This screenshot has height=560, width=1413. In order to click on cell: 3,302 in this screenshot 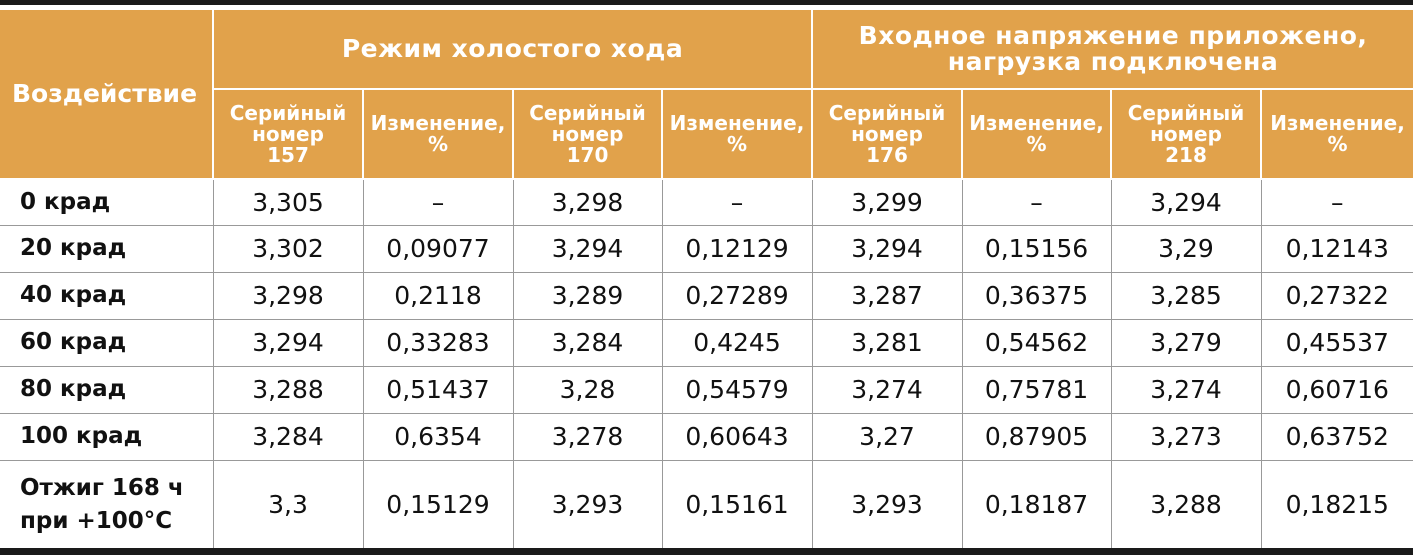, I will do `click(288, 248)`.